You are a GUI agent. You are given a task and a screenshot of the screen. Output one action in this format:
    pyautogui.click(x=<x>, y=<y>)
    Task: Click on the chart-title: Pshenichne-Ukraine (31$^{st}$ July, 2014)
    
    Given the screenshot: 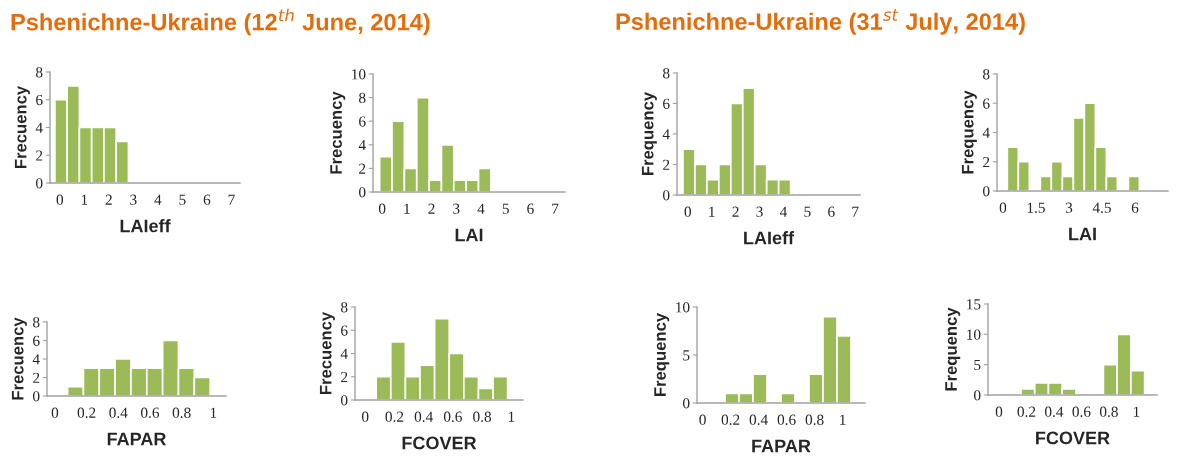 What is the action you would take?
    pyautogui.click(x=820, y=22)
    